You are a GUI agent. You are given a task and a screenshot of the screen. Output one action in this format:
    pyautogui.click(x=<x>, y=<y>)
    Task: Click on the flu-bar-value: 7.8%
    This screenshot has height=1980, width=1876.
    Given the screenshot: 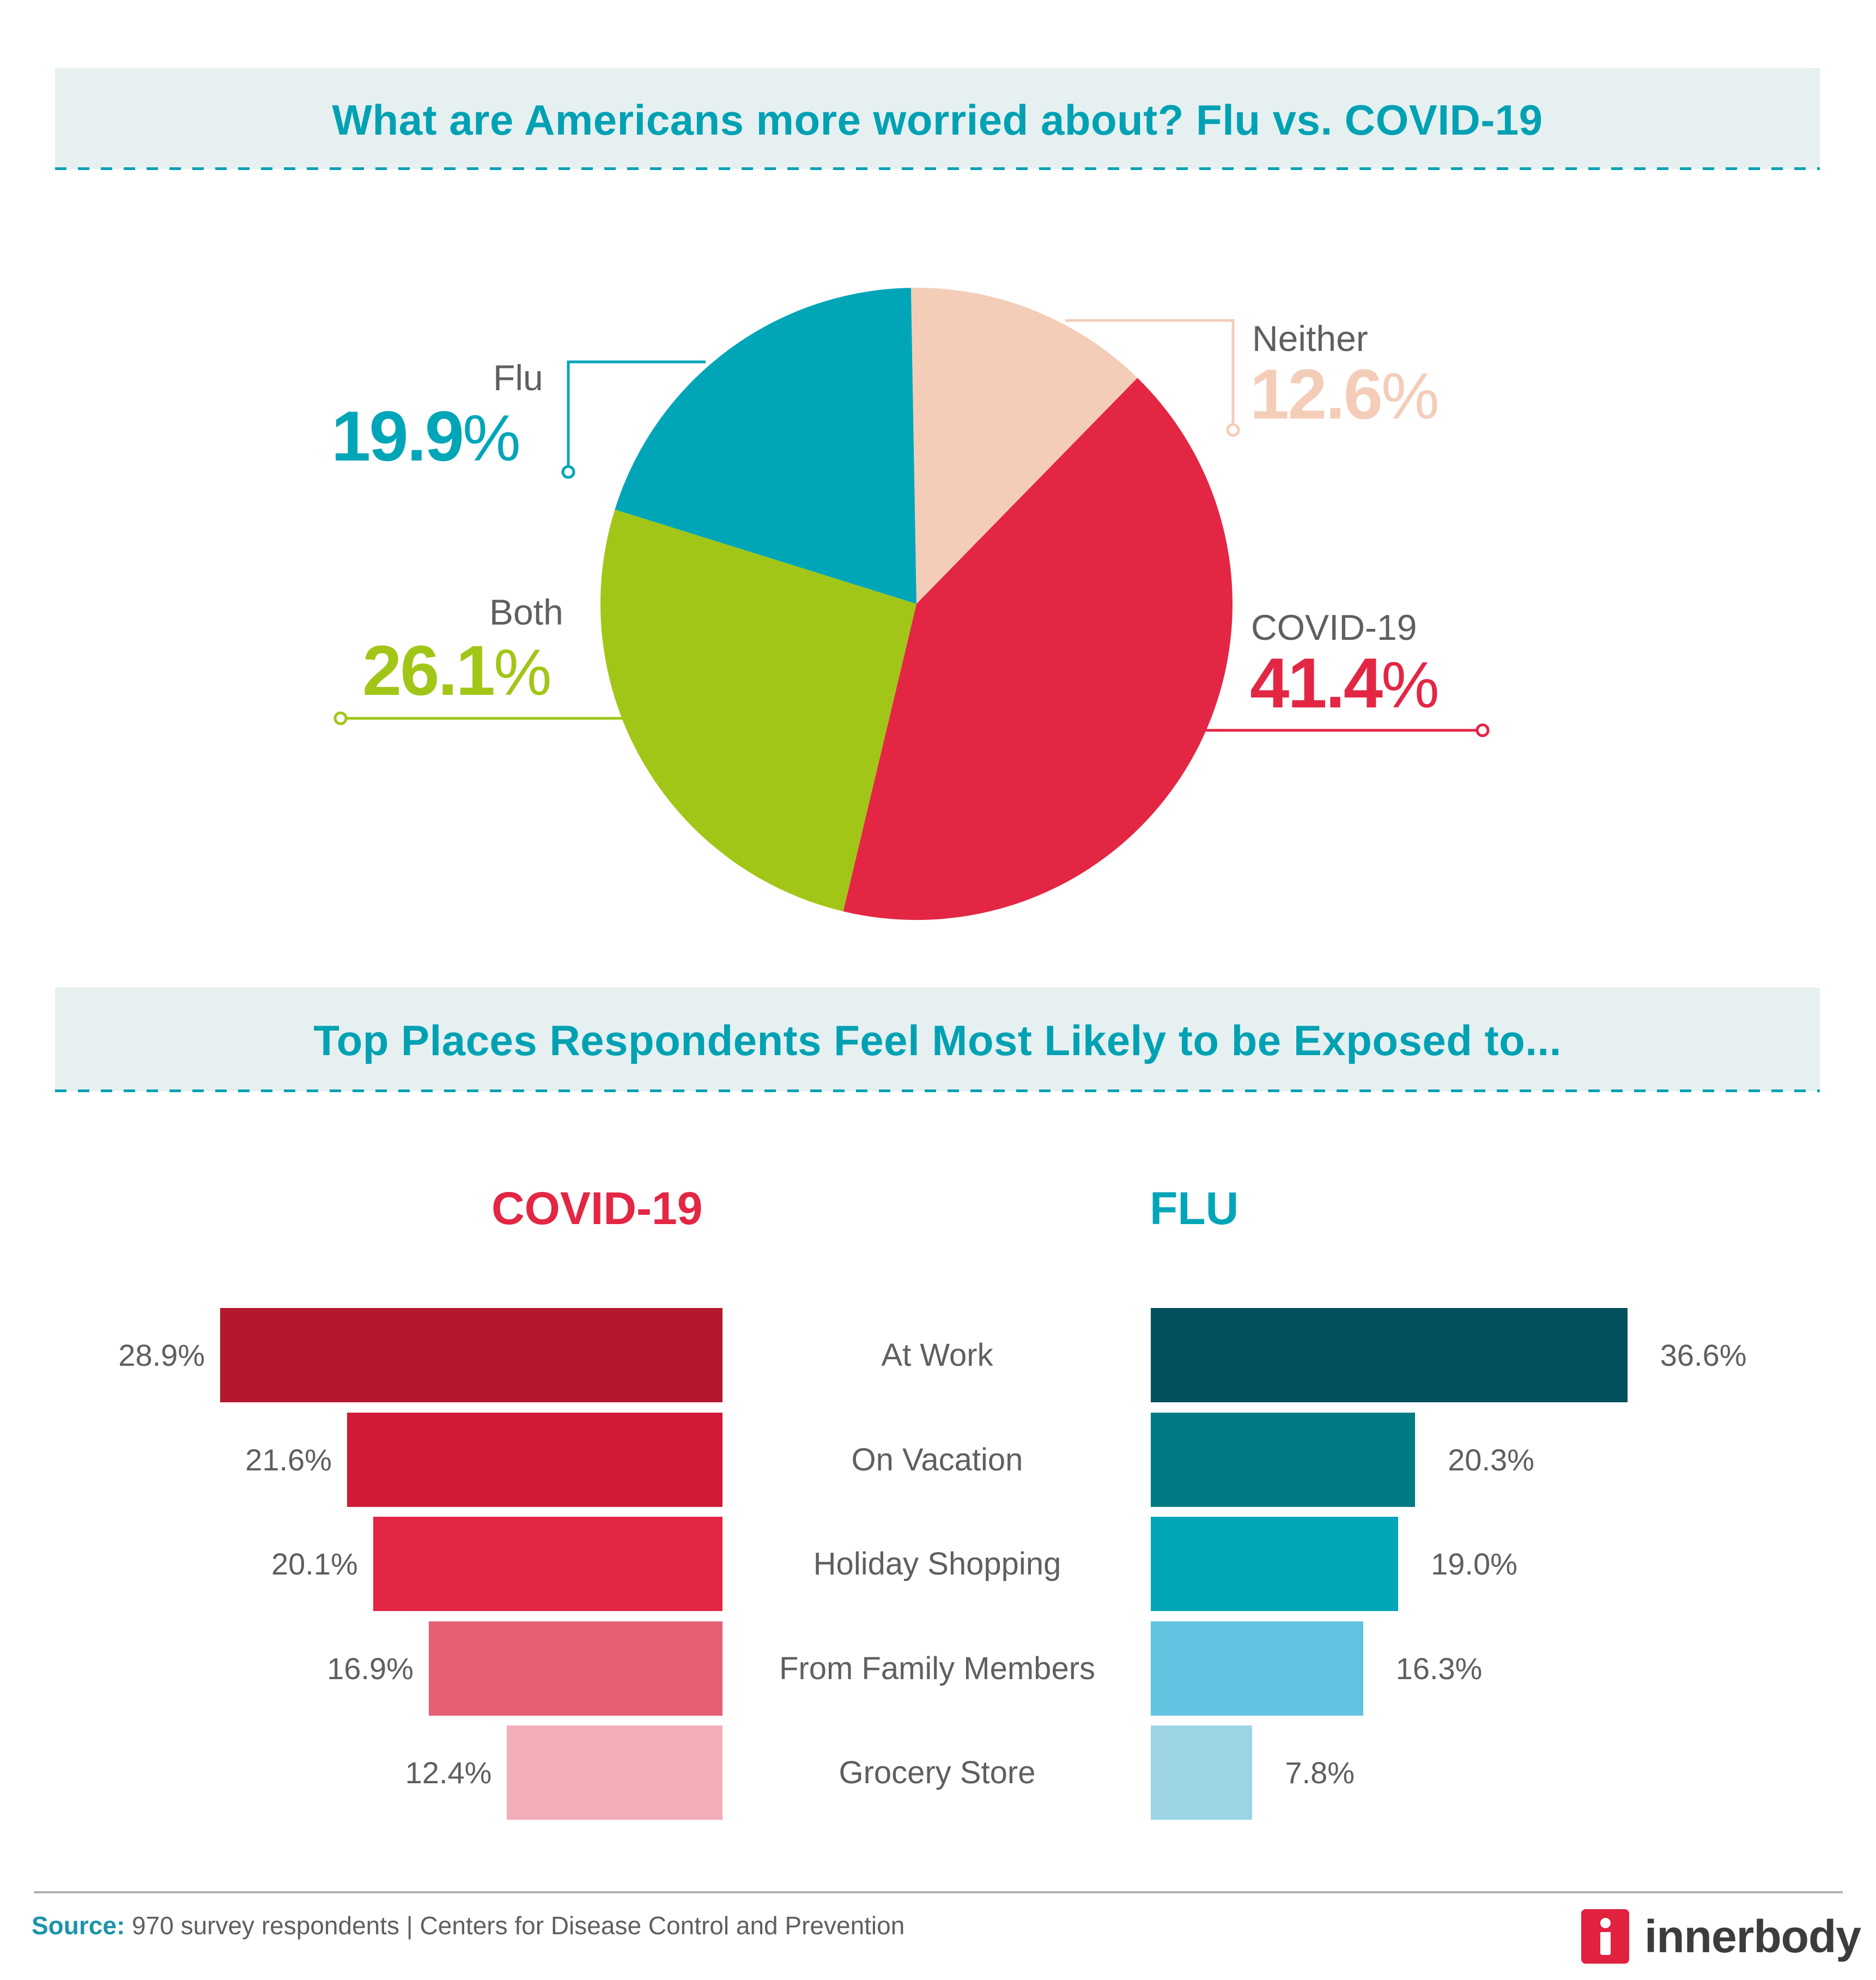 What is the action you would take?
    pyautogui.click(x=1320, y=1772)
    